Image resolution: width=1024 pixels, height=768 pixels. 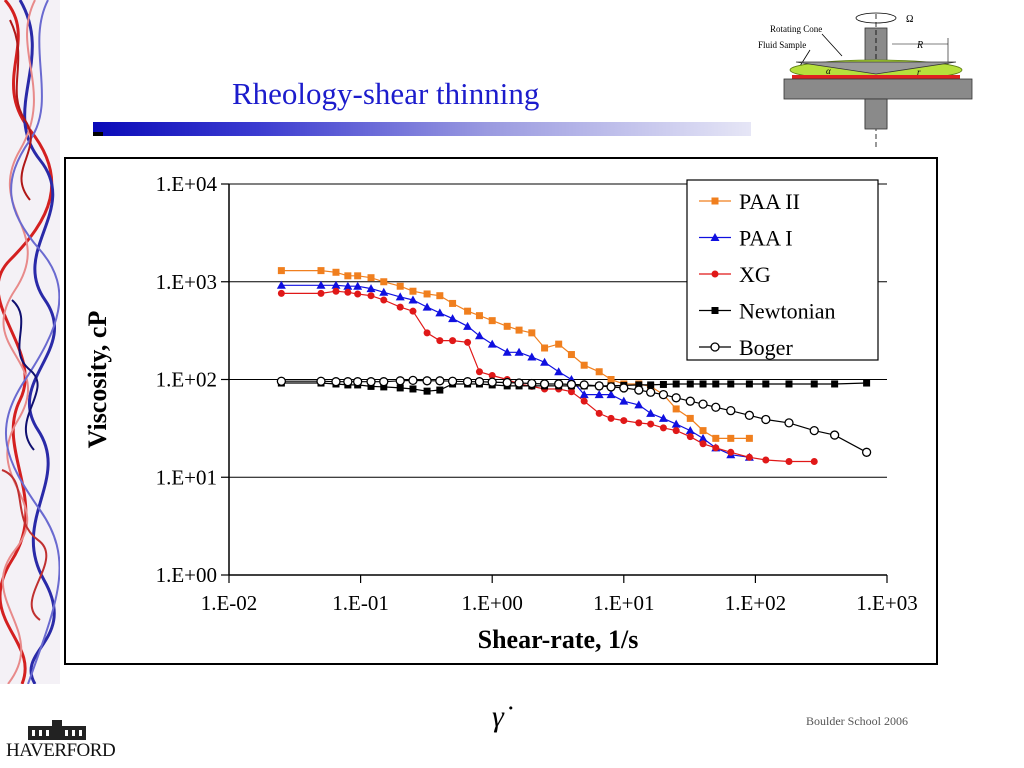 I want to click on x-axis-label: Shear-rate, 1/s, so click(x=558, y=639).